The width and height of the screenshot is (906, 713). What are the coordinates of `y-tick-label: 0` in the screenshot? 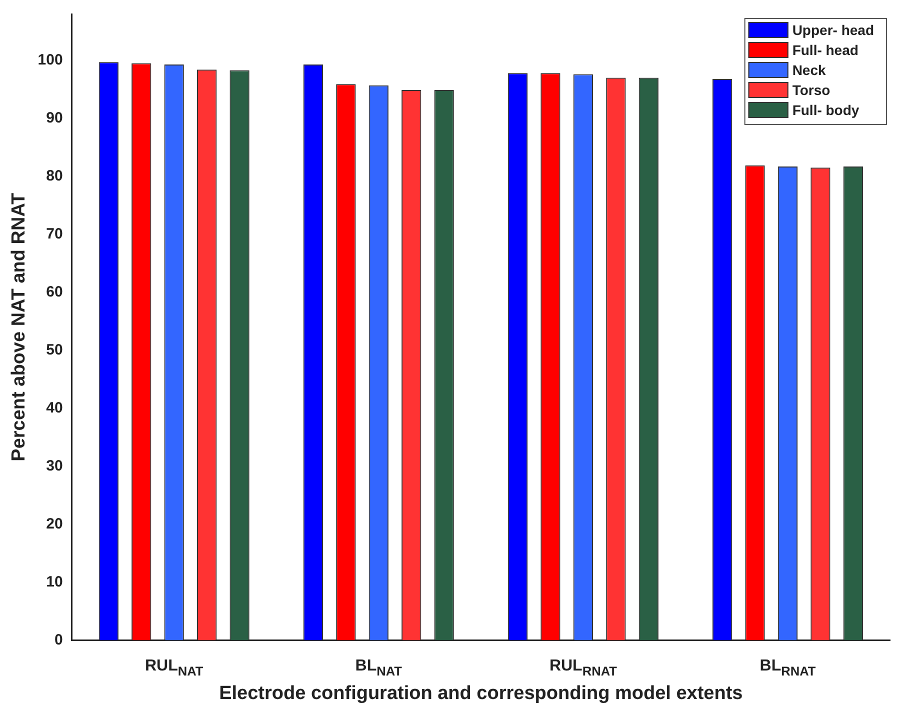 It's located at (58, 639).